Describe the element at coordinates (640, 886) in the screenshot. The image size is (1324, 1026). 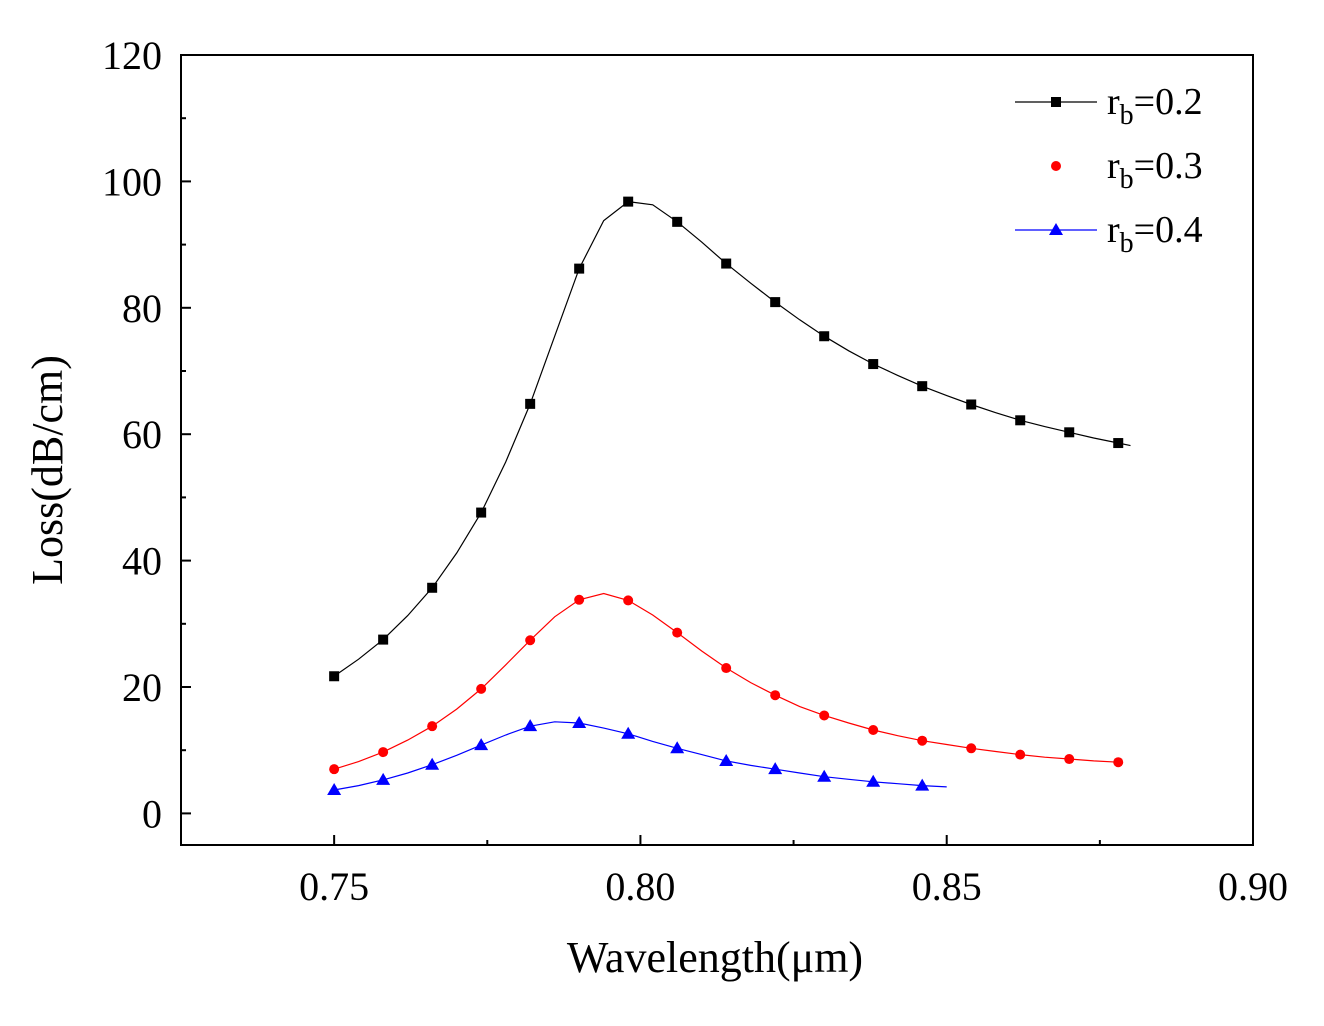
I see `x-tick-label: 0.80` at that location.